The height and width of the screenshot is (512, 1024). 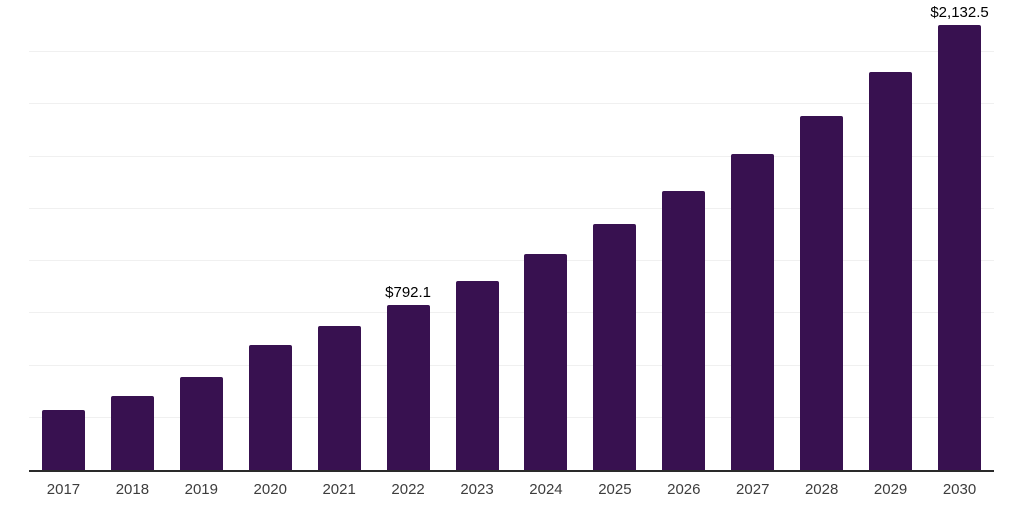 I want to click on x-tick-2025: 2025, so click(x=615, y=489).